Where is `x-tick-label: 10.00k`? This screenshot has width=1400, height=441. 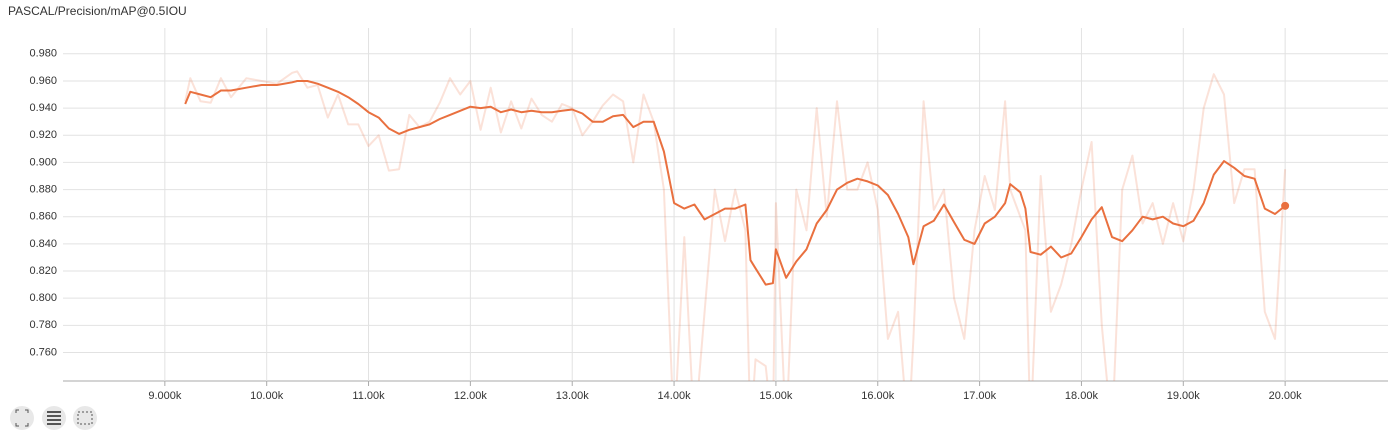
x-tick-label: 10.00k is located at coordinates (267, 396).